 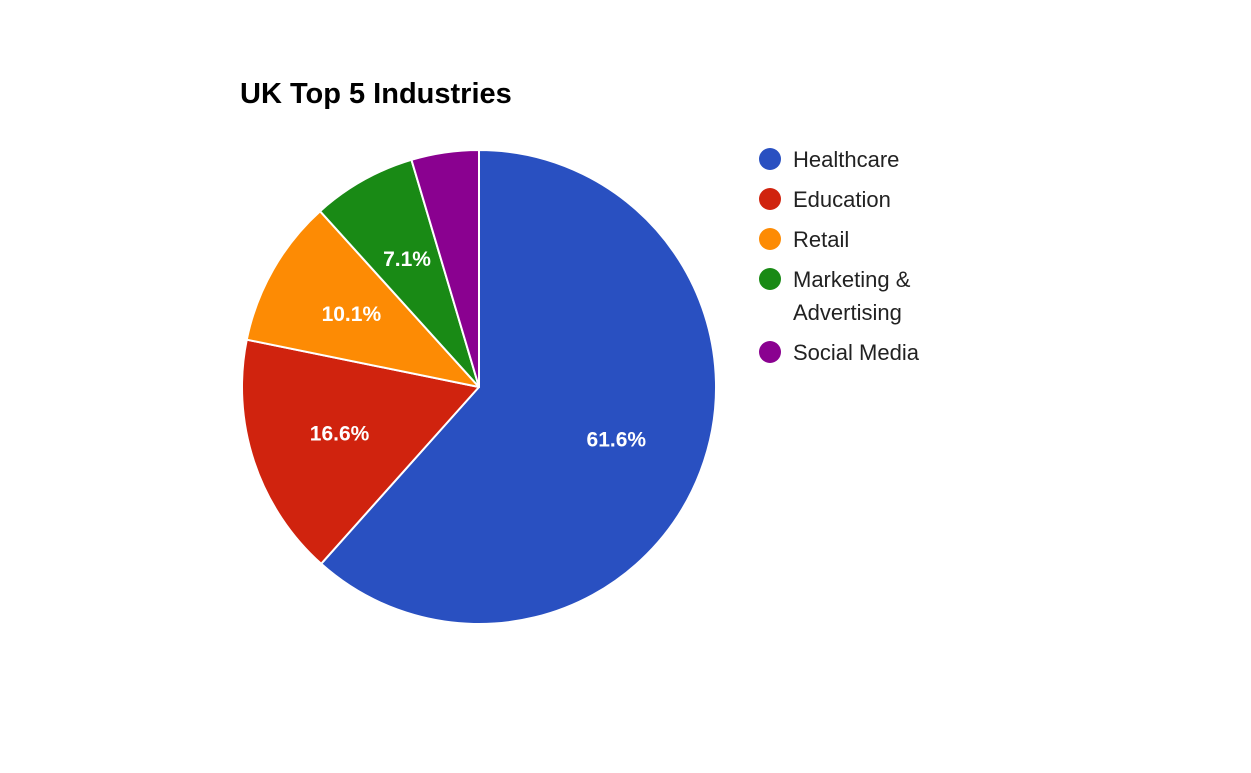 What do you see at coordinates (770, 199) in the screenshot?
I see `legend-marker-education` at bounding box center [770, 199].